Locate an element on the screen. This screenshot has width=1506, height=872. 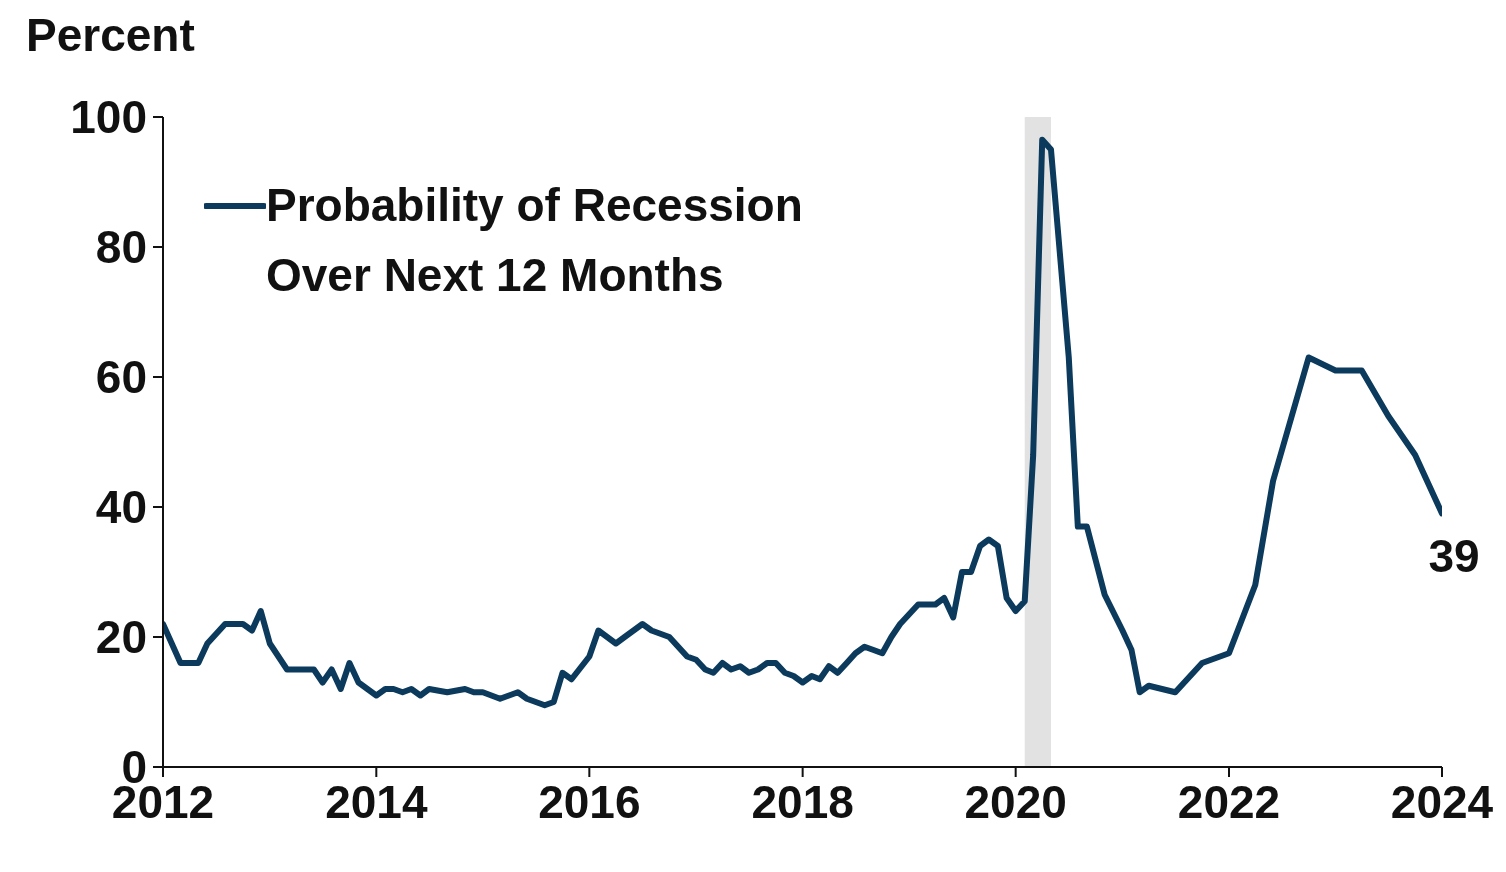
x-tick-label: 2022 is located at coordinates (1229, 801).